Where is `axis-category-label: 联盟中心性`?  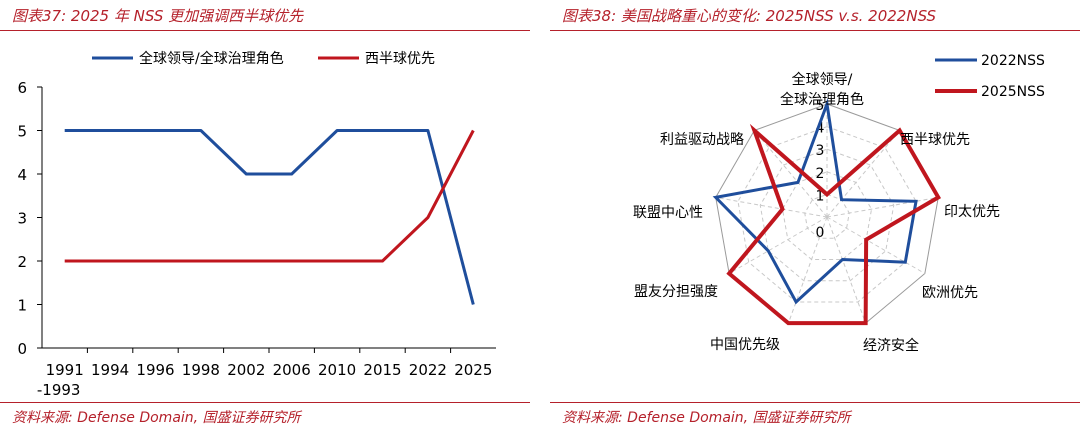 axis-category-label: 联盟中心性 is located at coordinates (668, 213).